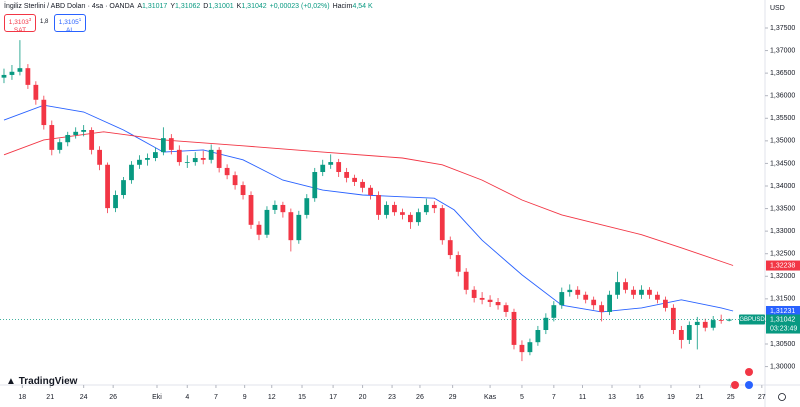 The height and width of the screenshot is (407, 800). Describe the element at coordinates (782, 50) in the screenshot. I see `y-tick-label: 1,37000` at that location.